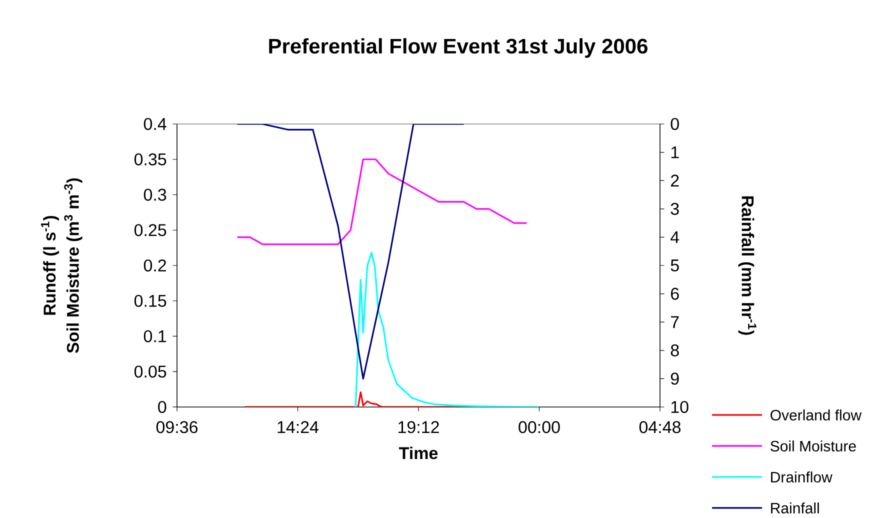 The width and height of the screenshot is (889, 518). Describe the element at coordinates (747, 265) in the screenshot. I see `y2-axis-title: Rainfall (mm hr$^{-1}$)` at that location.